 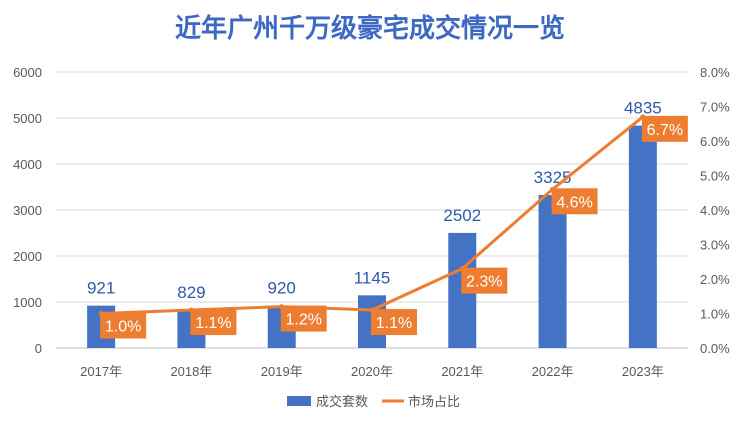 I want to click on left-axis: 0 1000 2000 3000 4000 5000 6000, so click(x=27, y=210).